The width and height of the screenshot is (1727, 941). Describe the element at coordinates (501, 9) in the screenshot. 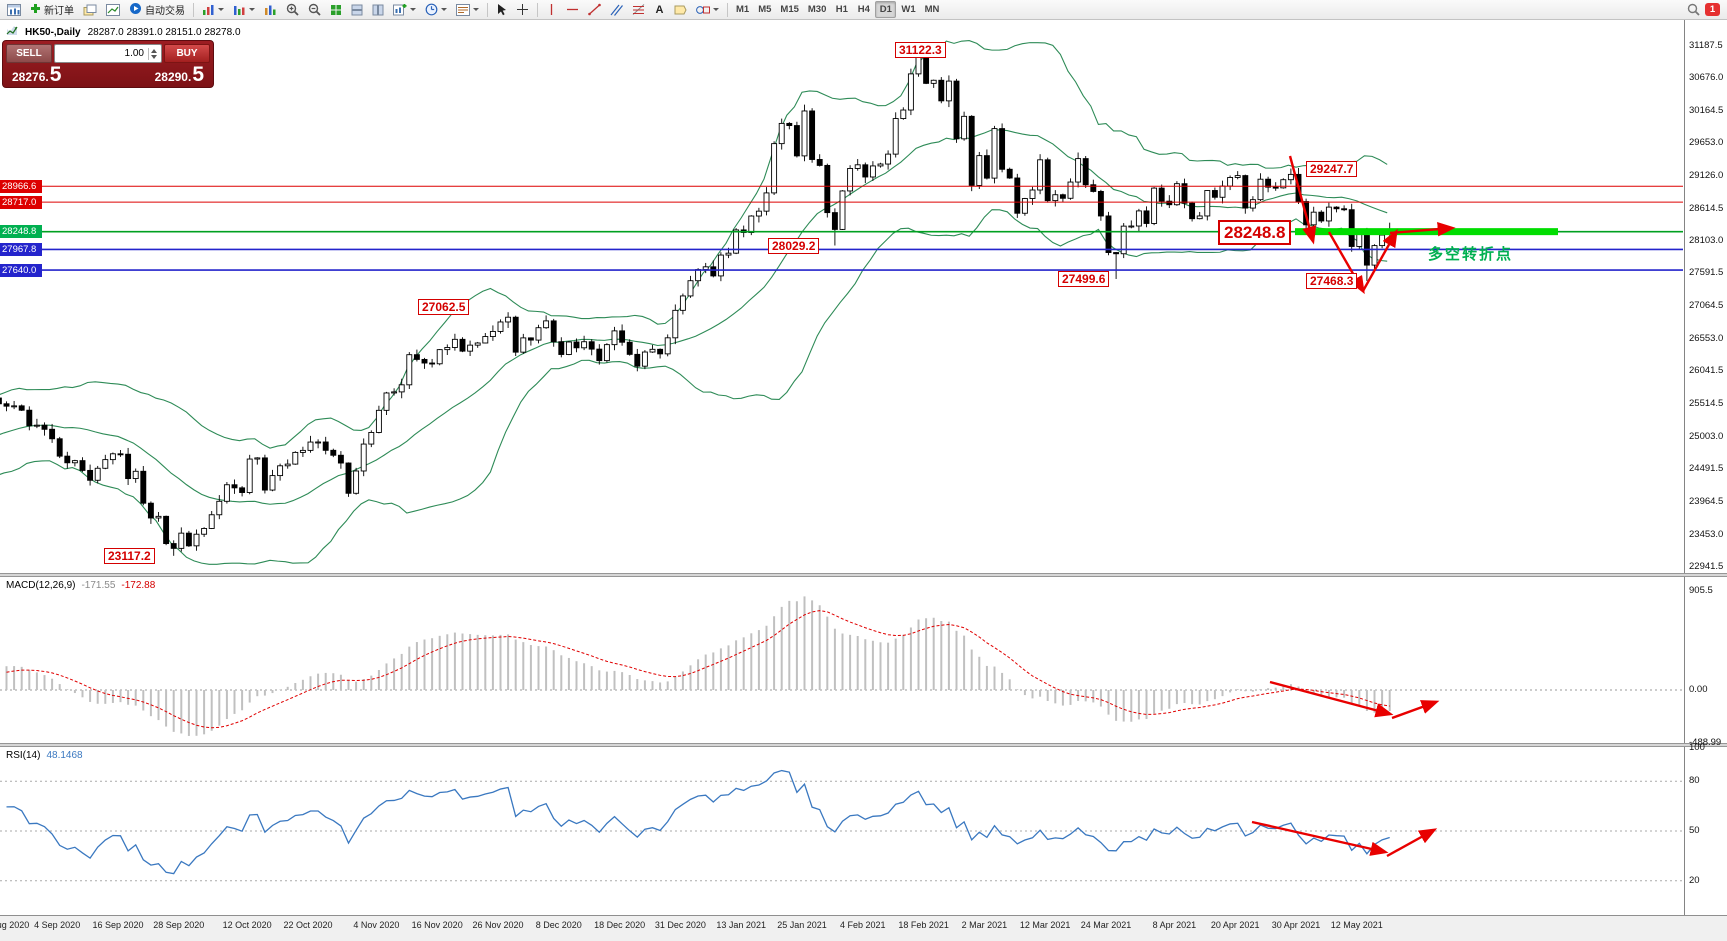

I see `cursor-icon` at that location.